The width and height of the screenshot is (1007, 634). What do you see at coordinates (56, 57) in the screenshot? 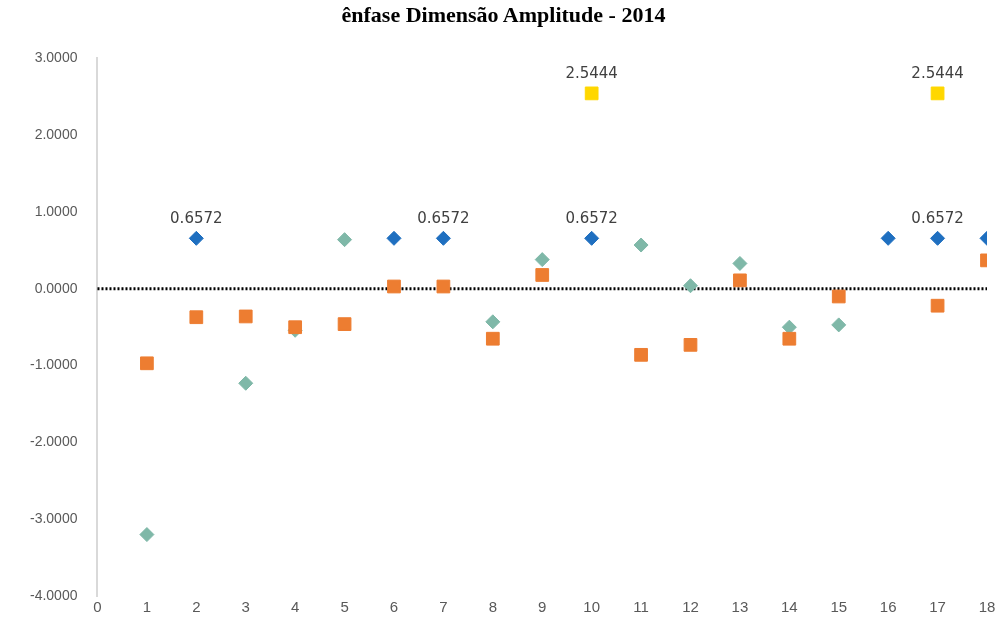
I see `y-tick-label: 3.0000` at bounding box center [56, 57].